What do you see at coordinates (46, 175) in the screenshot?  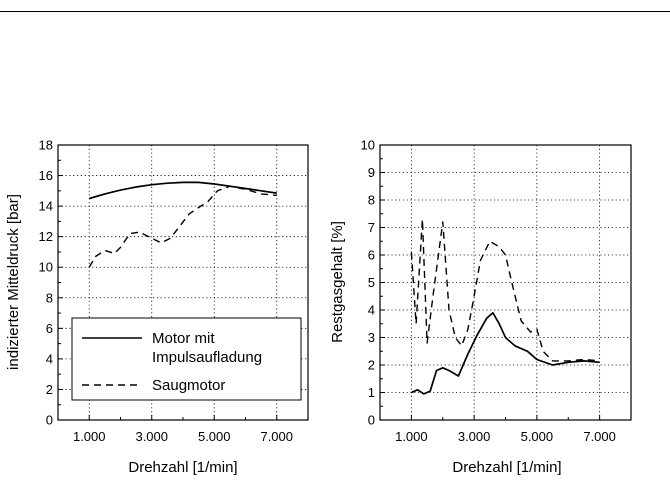 I see `y-tick-label: 16` at bounding box center [46, 175].